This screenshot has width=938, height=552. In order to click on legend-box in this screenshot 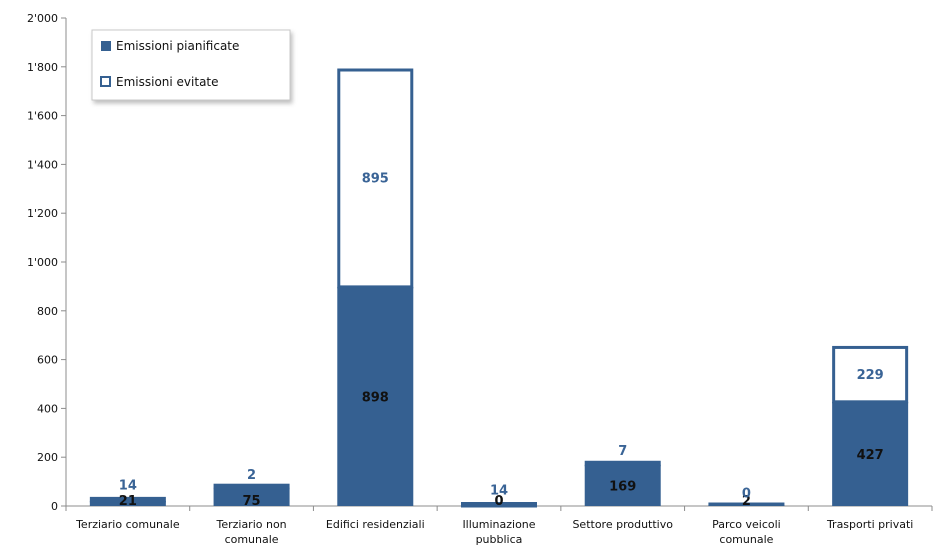, I will do `click(191, 65)`.